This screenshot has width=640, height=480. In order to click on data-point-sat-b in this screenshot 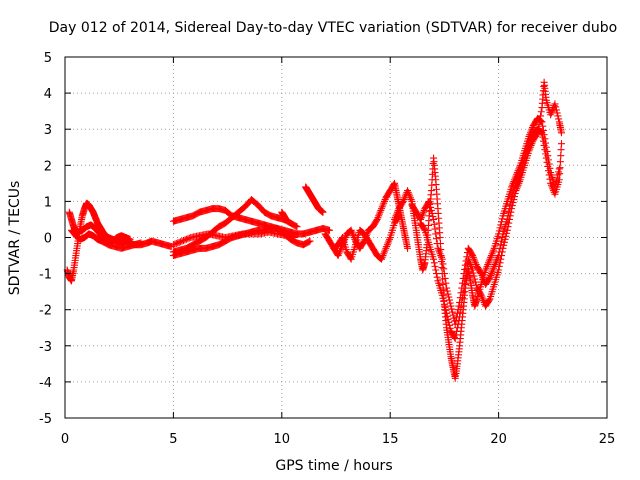, I will do `click(130, 239)`.